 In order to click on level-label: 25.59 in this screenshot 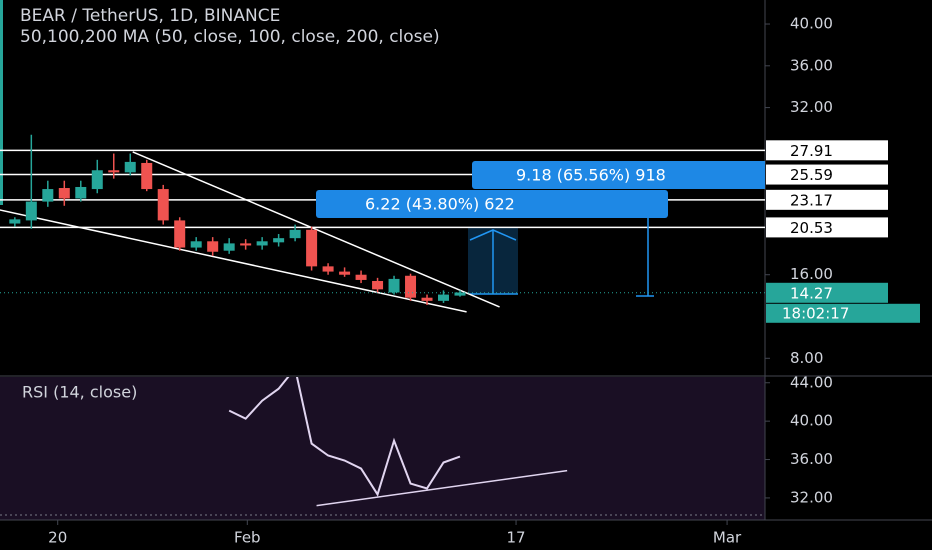, I will do `click(811, 175)`.